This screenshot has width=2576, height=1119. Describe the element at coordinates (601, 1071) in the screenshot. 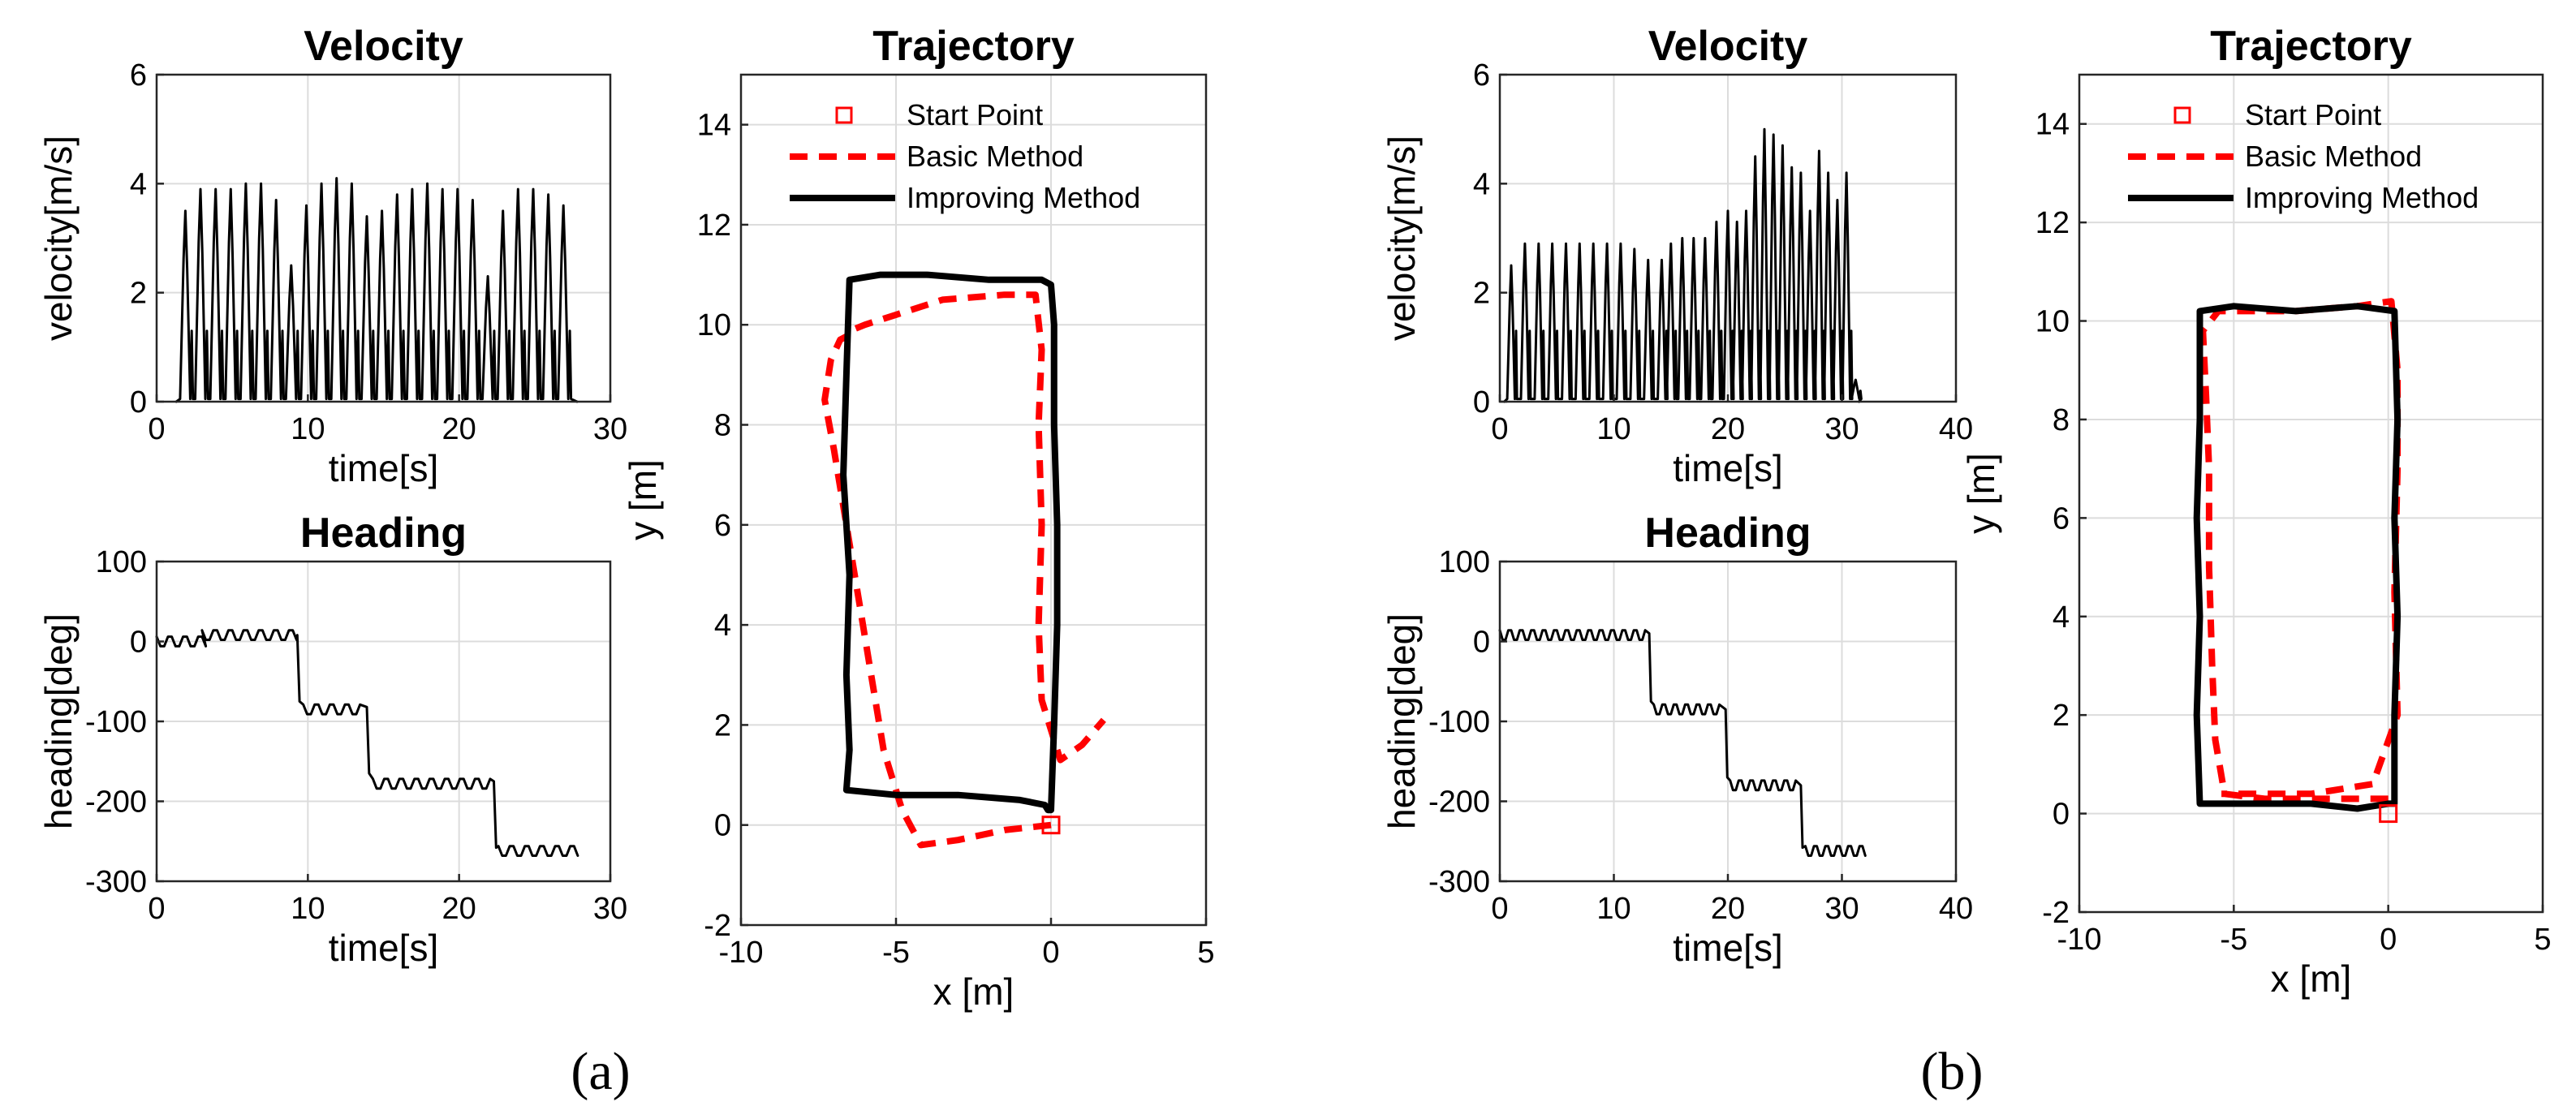

I see `panel-label-a: (a)` at that location.